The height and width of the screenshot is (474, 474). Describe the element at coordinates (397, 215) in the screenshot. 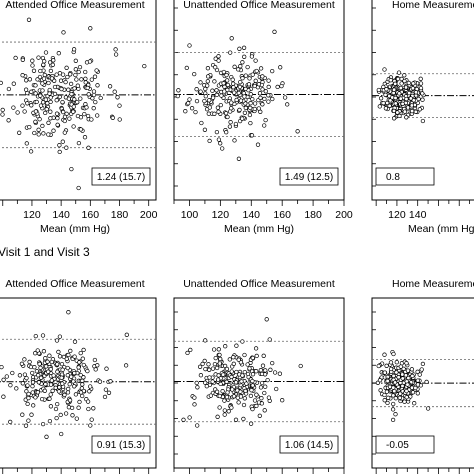

I see `x-tick-label: 120` at that location.